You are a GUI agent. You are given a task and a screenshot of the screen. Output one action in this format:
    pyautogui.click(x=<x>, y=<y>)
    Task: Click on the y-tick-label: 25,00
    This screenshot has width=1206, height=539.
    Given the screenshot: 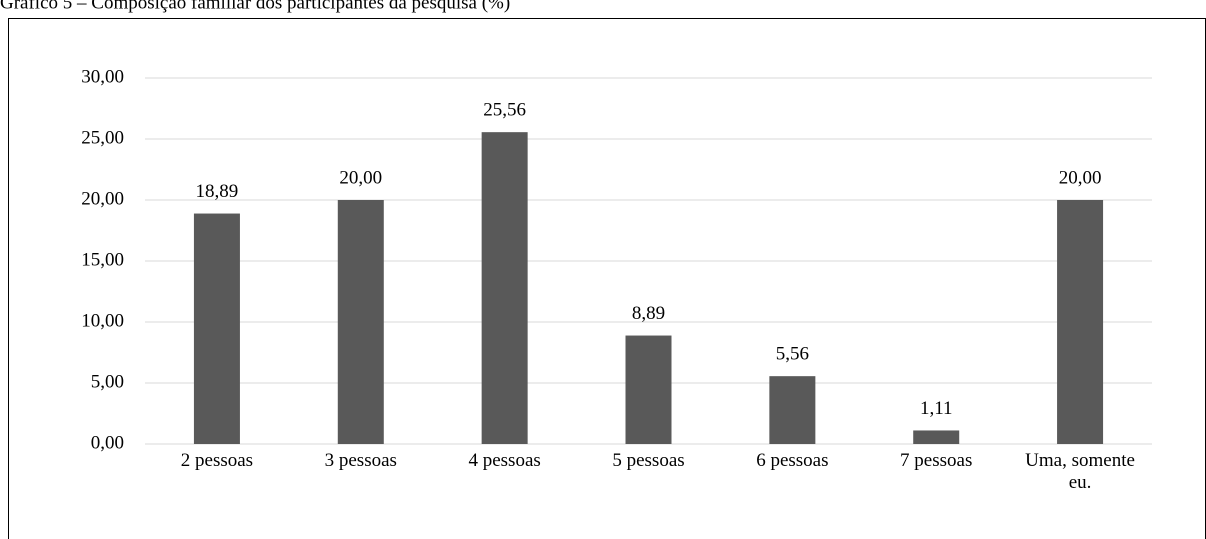 What is the action you would take?
    pyautogui.click(x=102, y=137)
    